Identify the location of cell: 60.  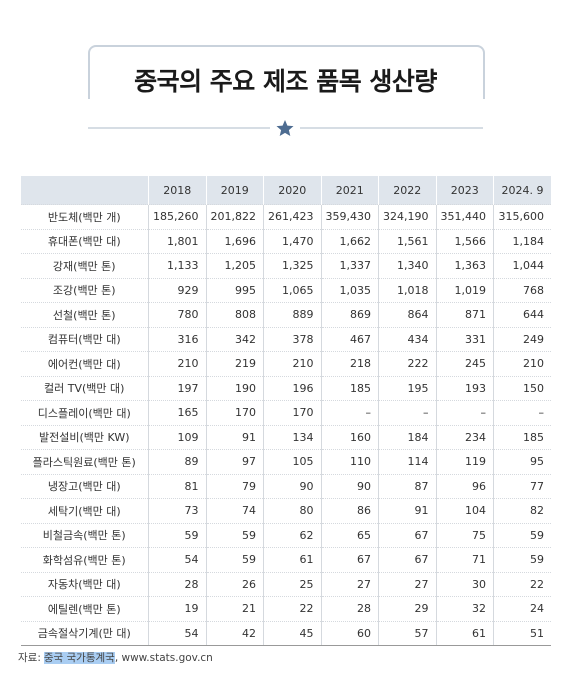
(349, 633).